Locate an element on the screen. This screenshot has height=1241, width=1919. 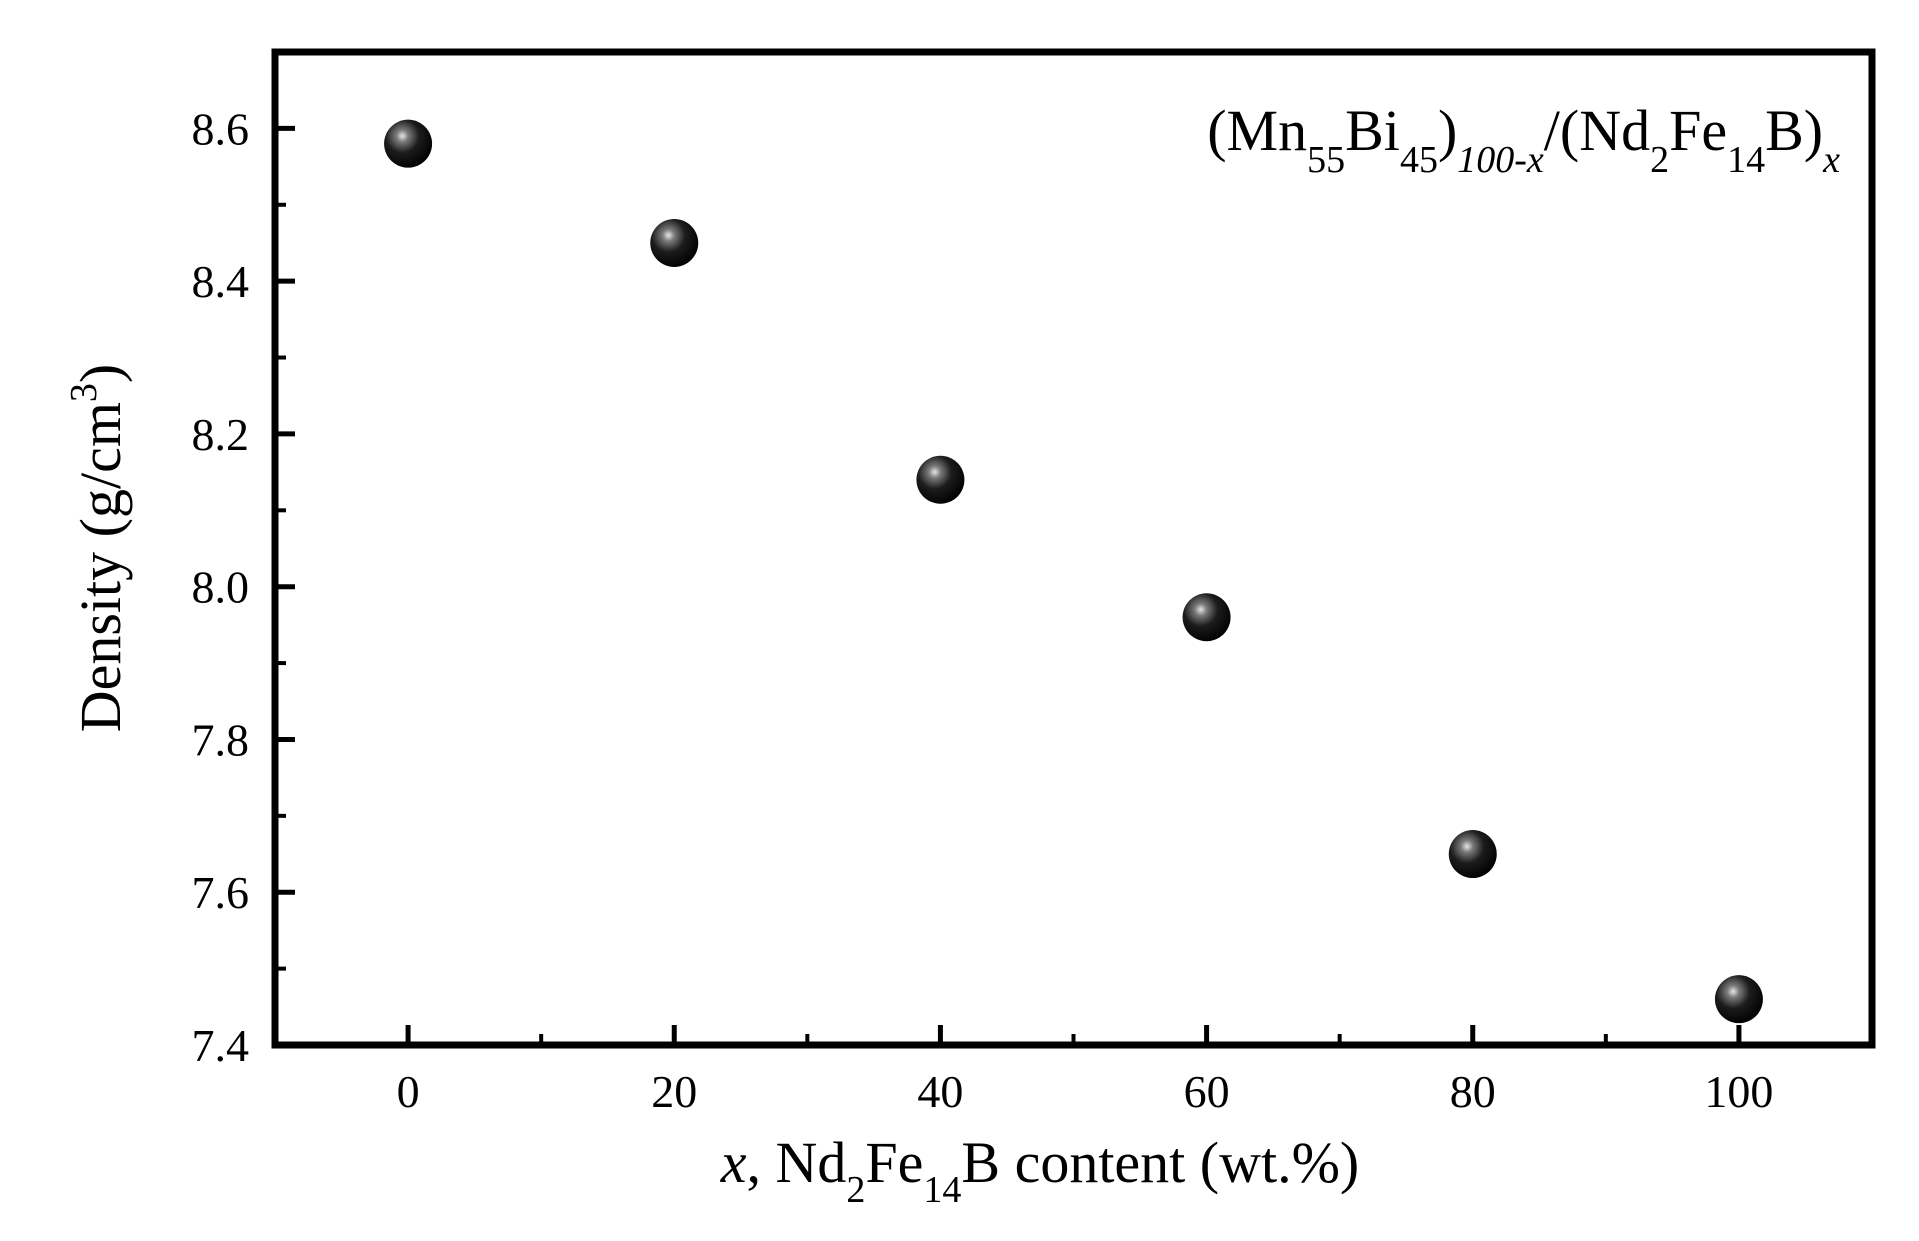
composition-annotation: (Mn55Bi45)100-x/(Nd2Fe14B)x is located at coordinates (1523, 139).